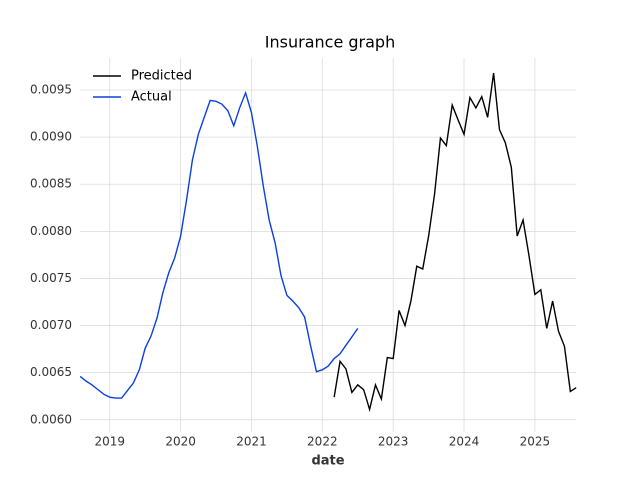 The image size is (640, 480). Describe the element at coordinates (51, 278) in the screenshot. I see `y-tick-label: 0.0075` at that location.